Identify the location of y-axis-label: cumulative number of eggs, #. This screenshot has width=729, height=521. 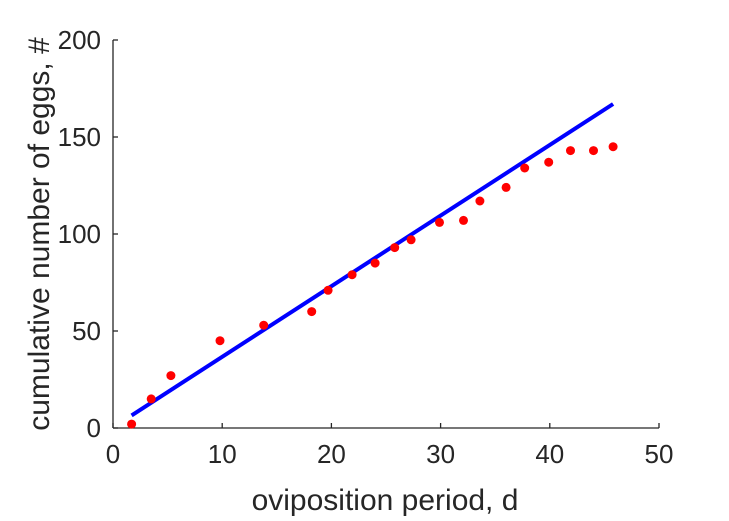
(39, 234).